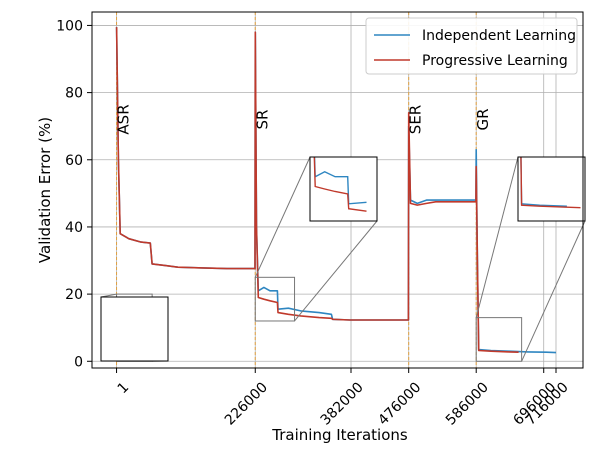  What do you see at coordinates (342, 403) in the screenshot?
I see `x-tick-label: 382000` at bounding box center [342, 403].